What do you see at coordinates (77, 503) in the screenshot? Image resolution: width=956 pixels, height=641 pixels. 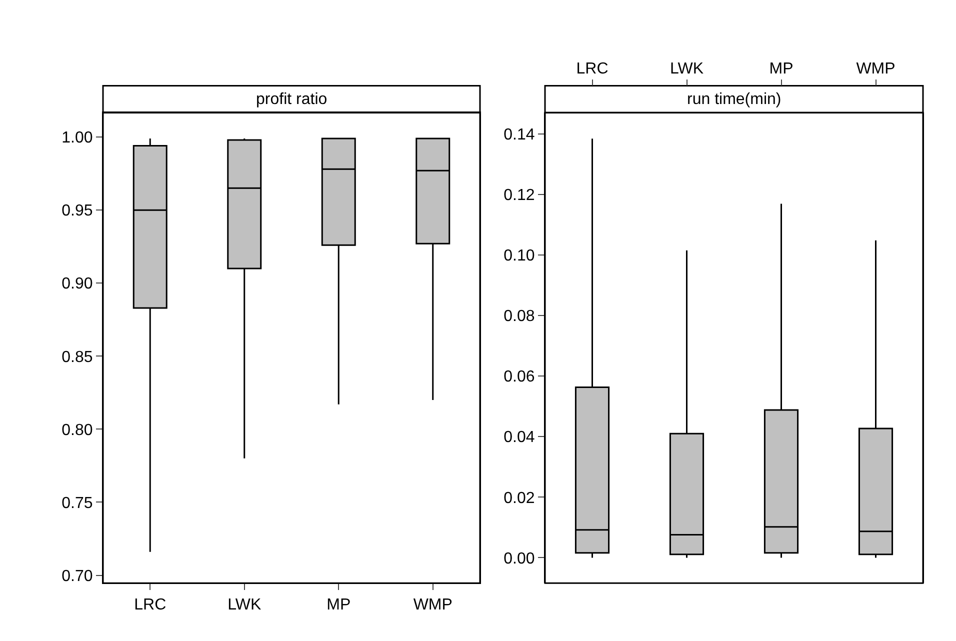 I see `y-tick-label: 0.75` at bounding box center [77, 503].